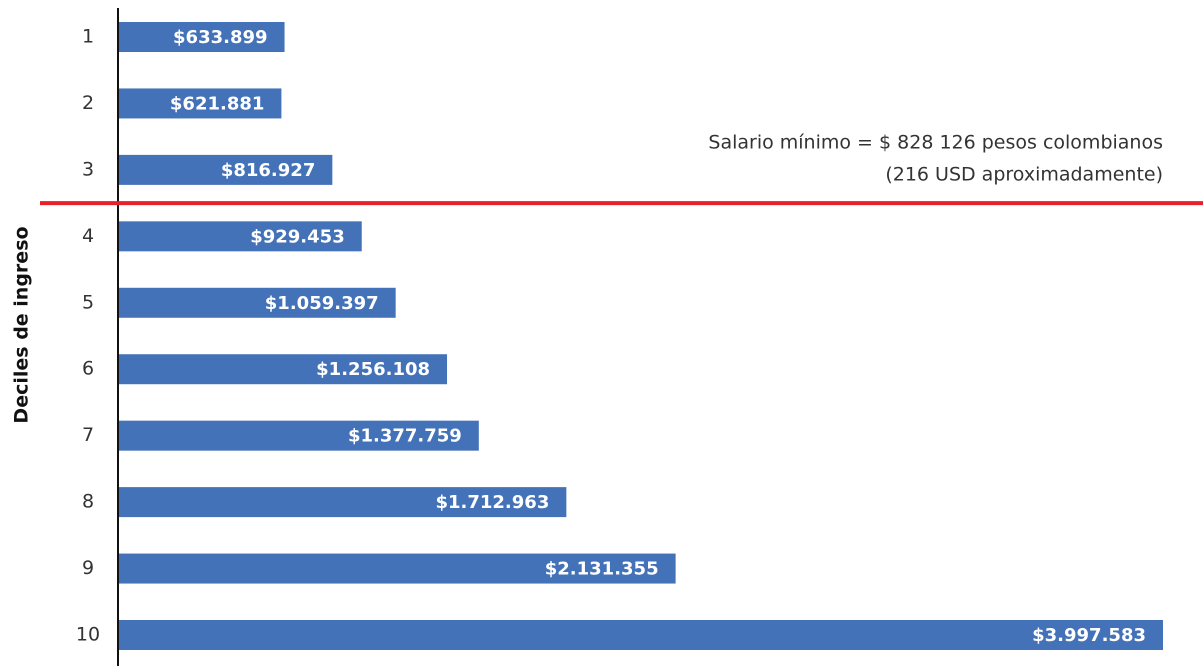 The height and width of the screenshot is (666, 1203). I want to click on annotation: (216 USD aproximadamente), so click(1024, 175).